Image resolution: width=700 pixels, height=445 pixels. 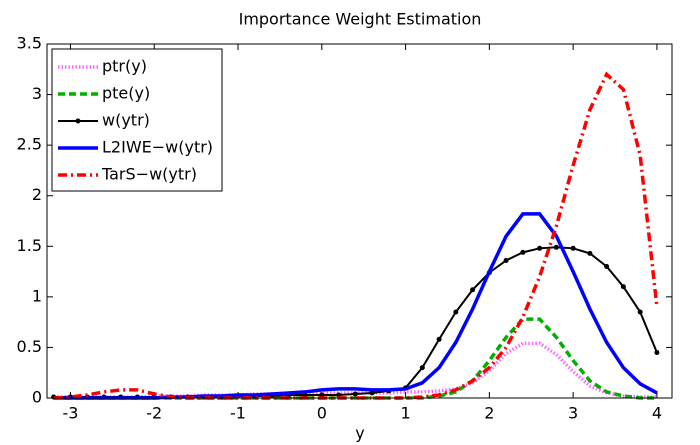 What do you see at coordinates (157, 147) in the screenshot?
I see `legend-label: L2IWE−w(ytr)` at bounding box center [157, 147].